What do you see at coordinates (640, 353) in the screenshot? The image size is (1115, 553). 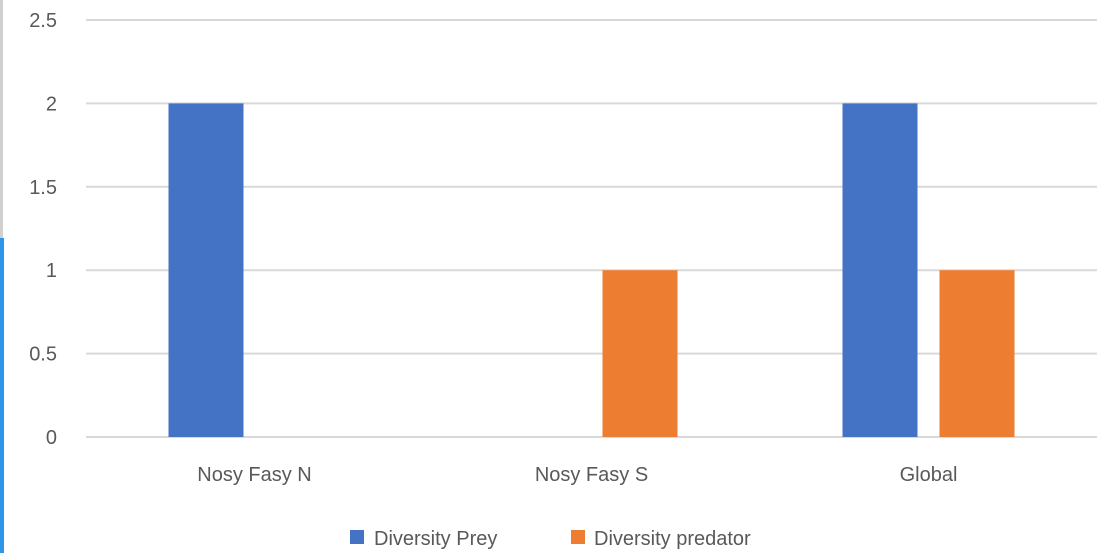 I see `bar-diversity-predator-nosy-fasy-s` at bounding box center [640, 353].